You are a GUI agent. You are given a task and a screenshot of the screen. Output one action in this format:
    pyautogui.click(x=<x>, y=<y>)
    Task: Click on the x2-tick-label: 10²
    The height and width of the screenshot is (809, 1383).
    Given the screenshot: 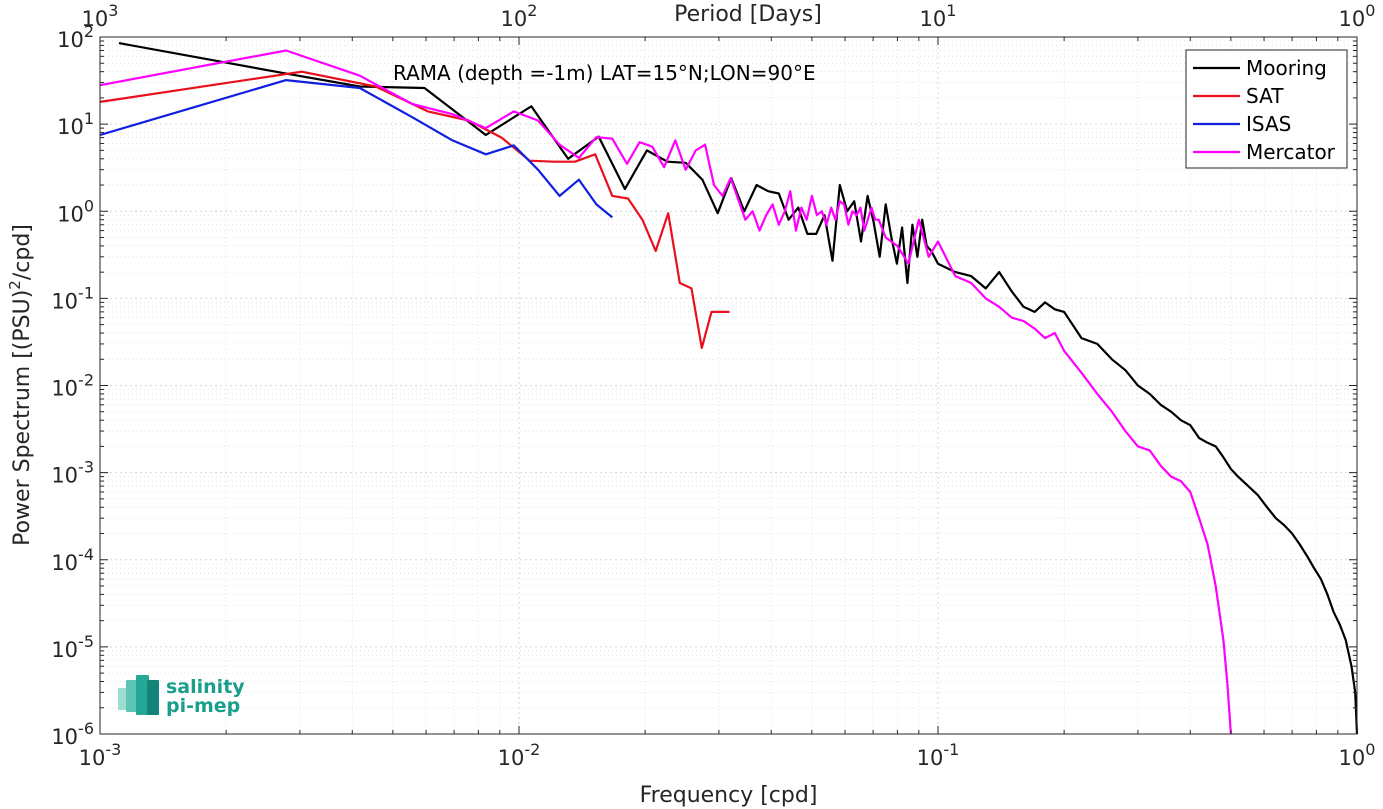 What is the action you would take?
    pyautogui.click(x=519, y=16)
    